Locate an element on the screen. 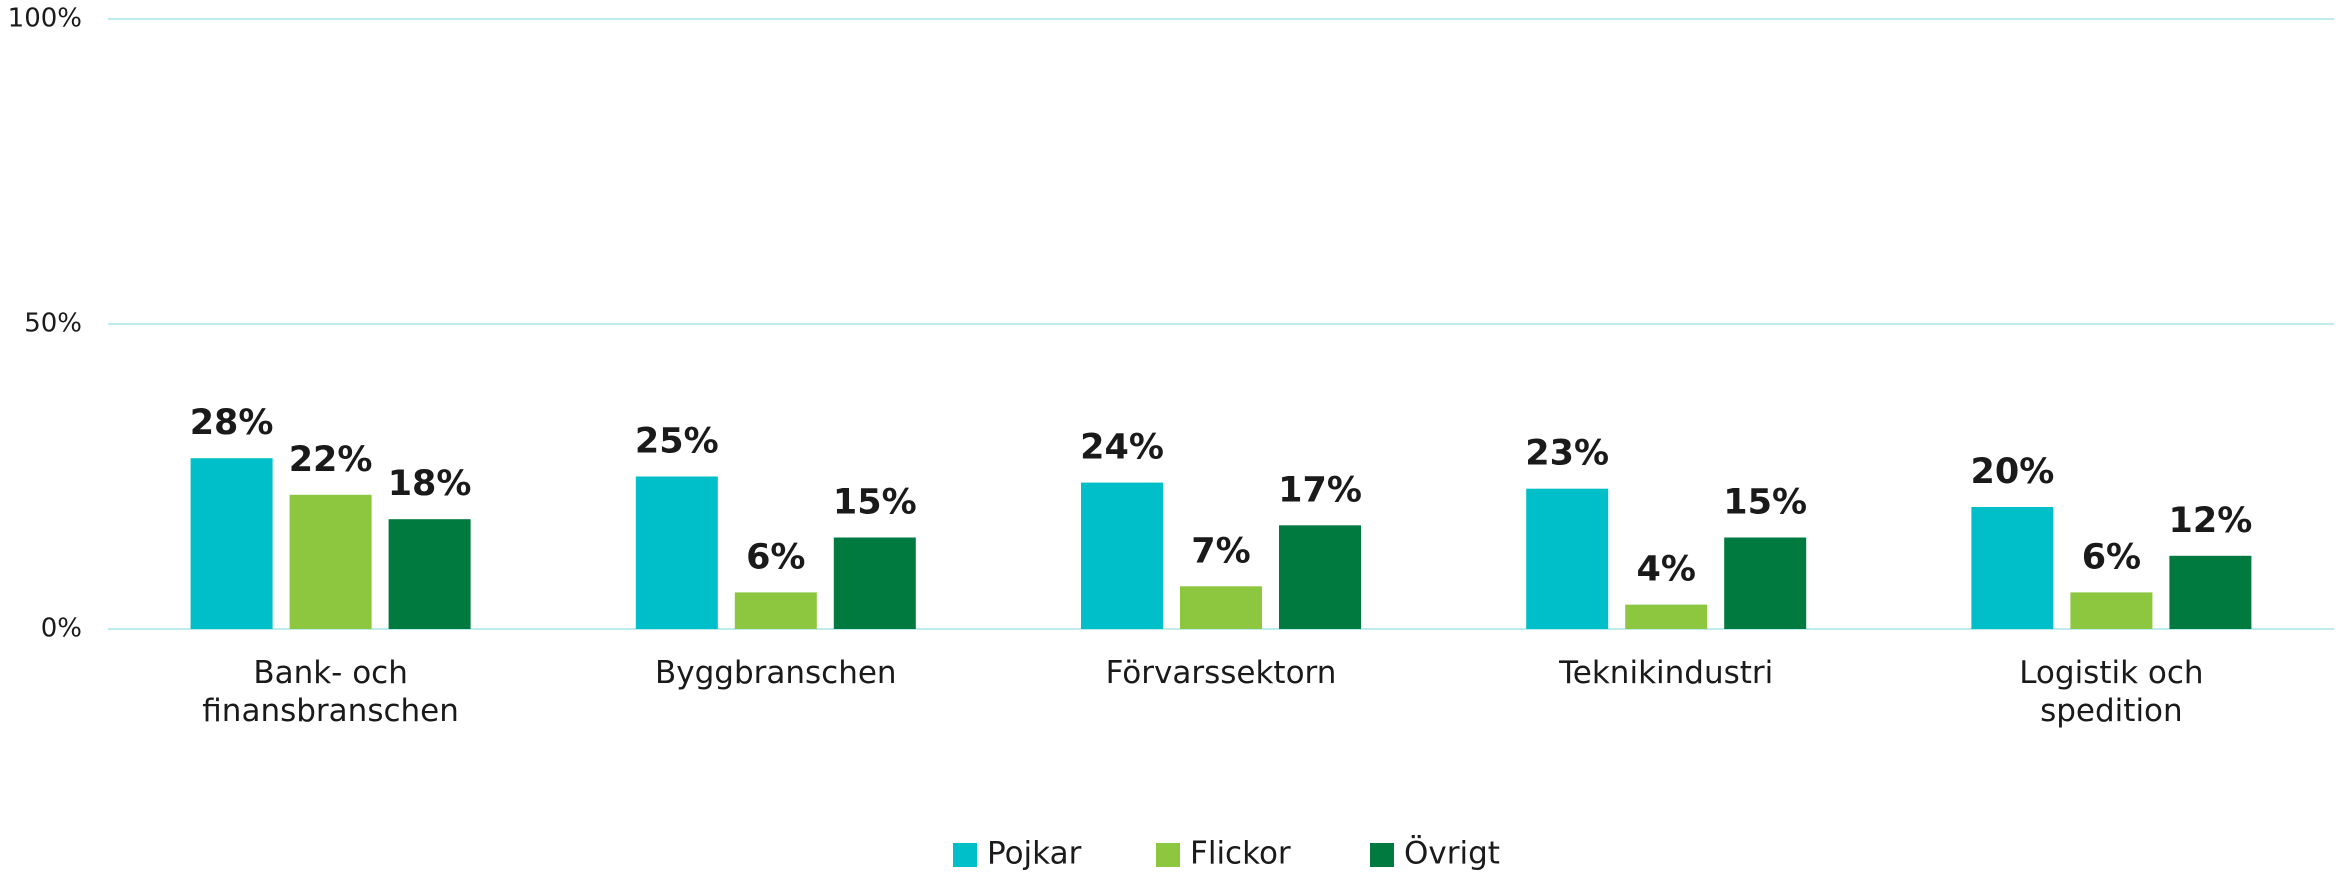  legend-label: Pojkar is located at coordinates (1034, 854).